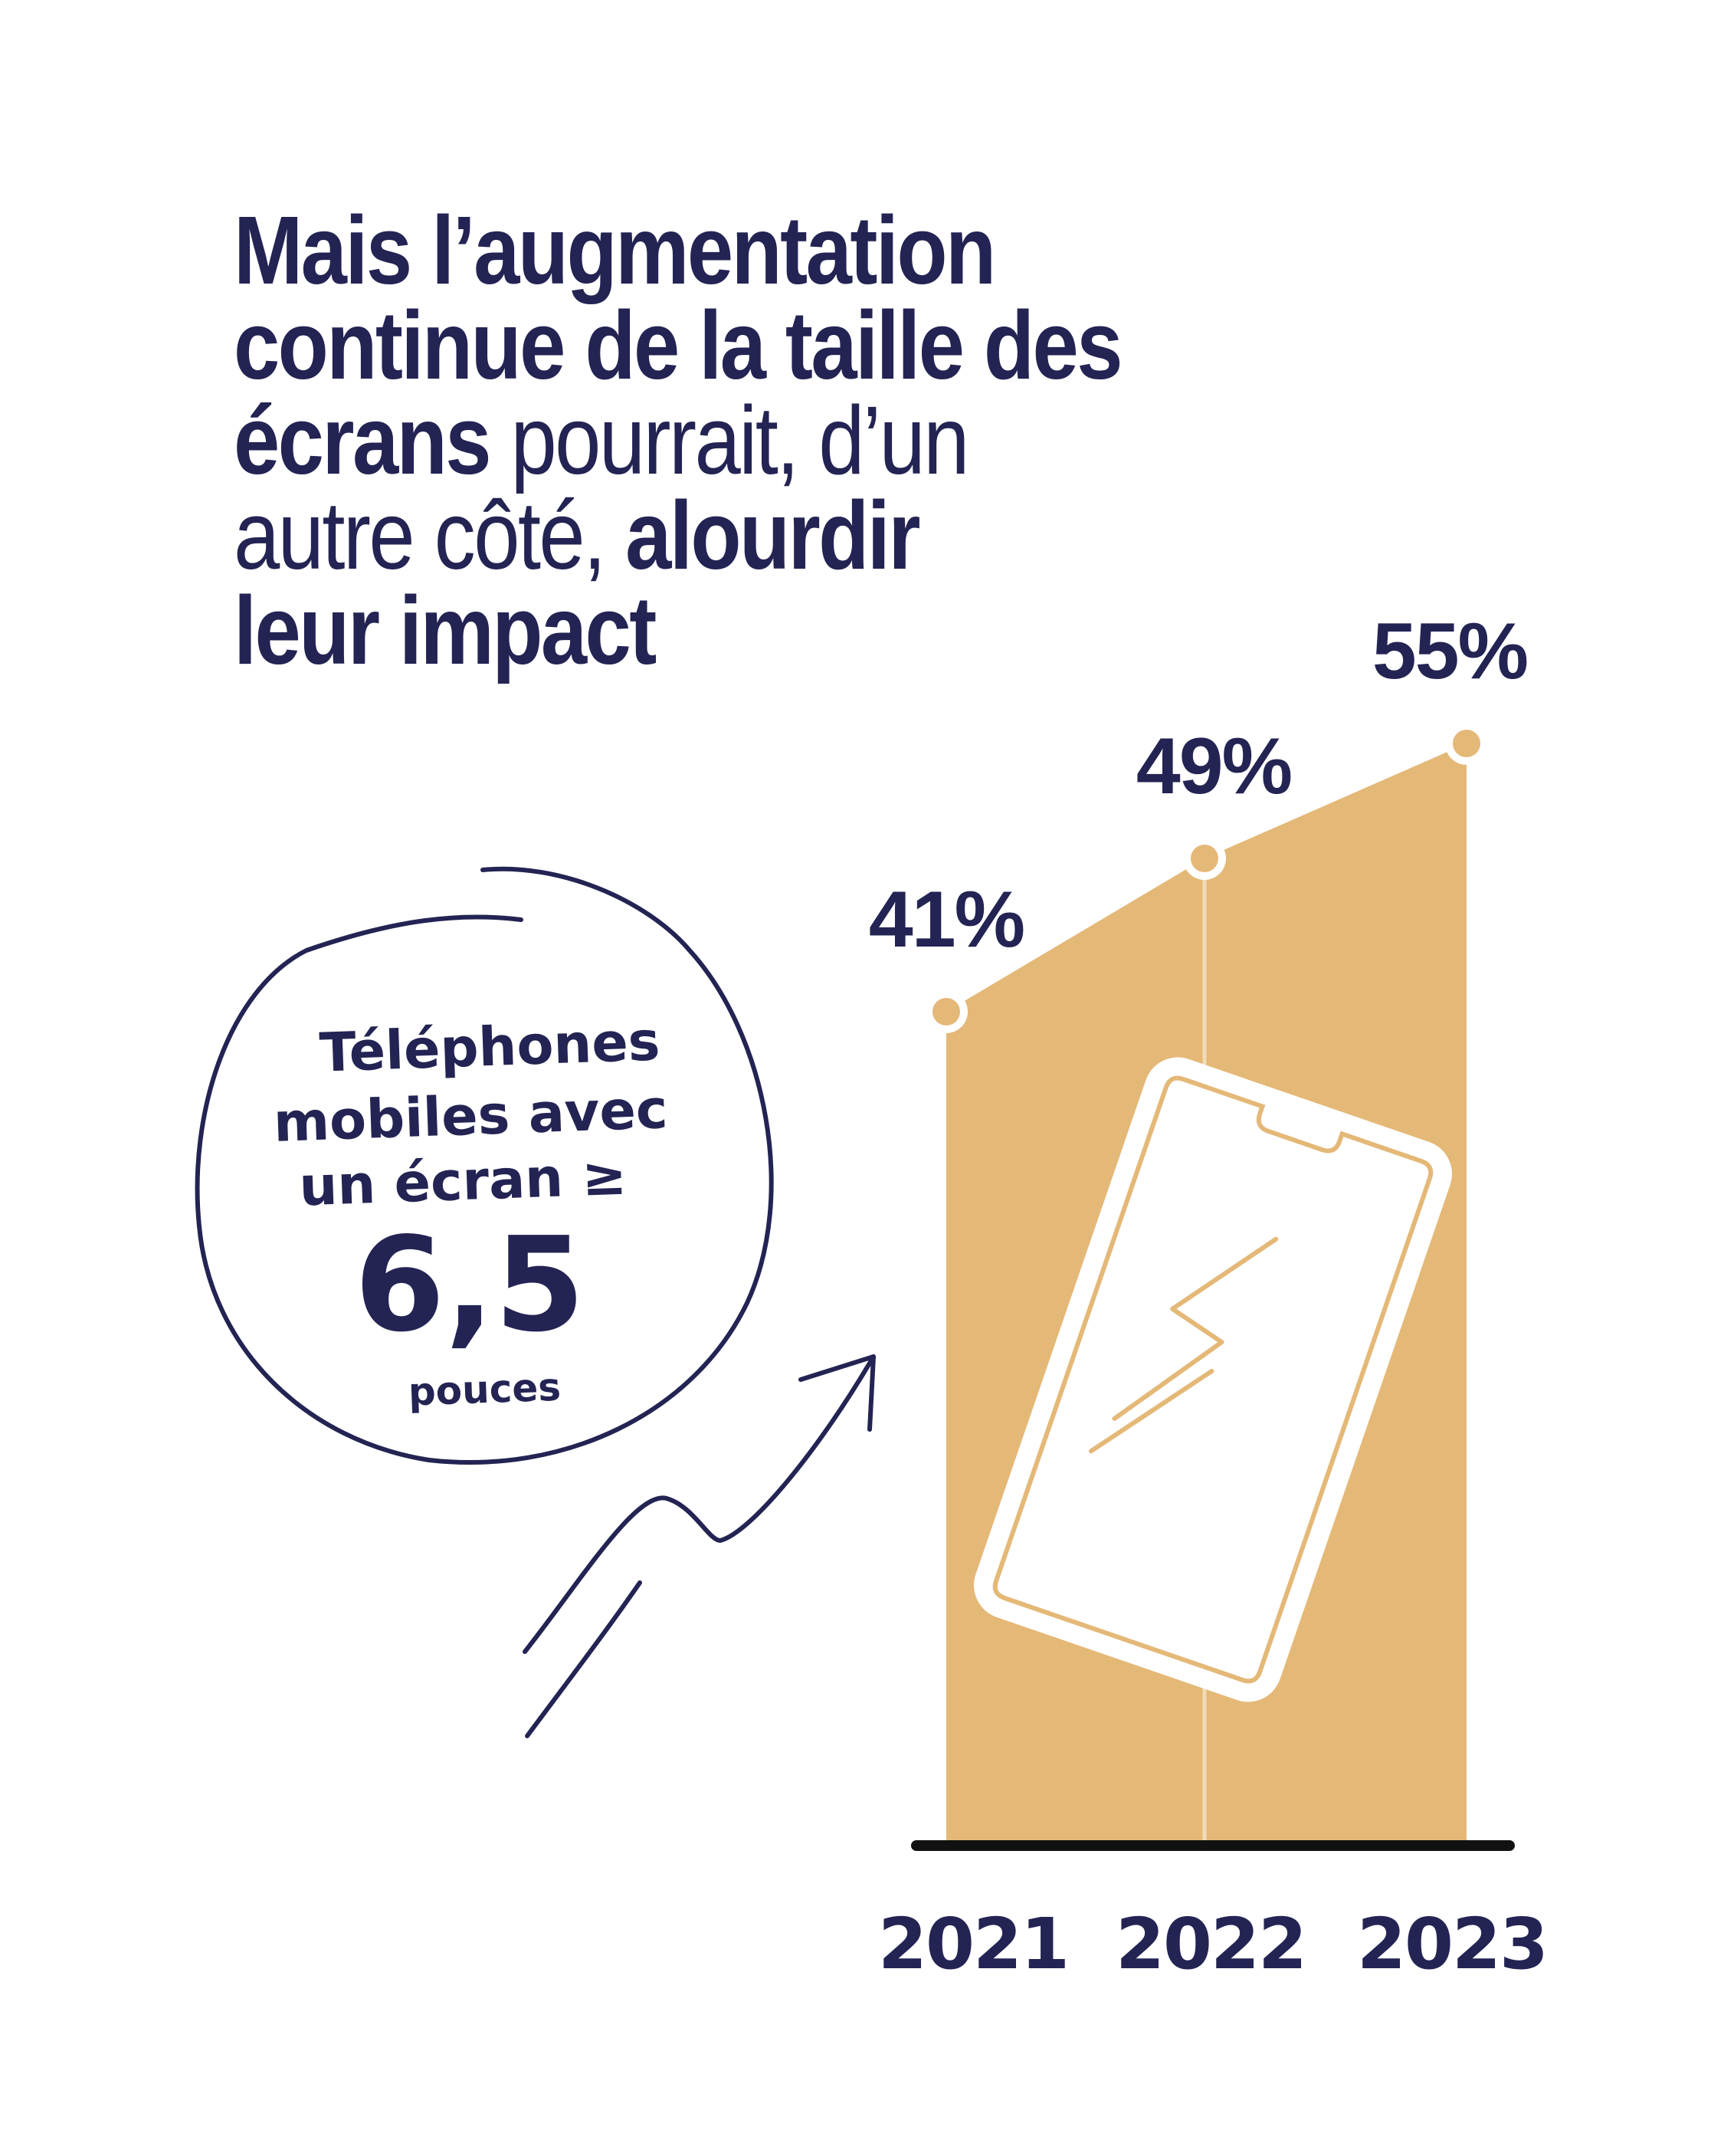 The width and height of the screenshot is (1724, 2156). I want to click on headline-line-2: continue de la taille des, so click(761, 345).